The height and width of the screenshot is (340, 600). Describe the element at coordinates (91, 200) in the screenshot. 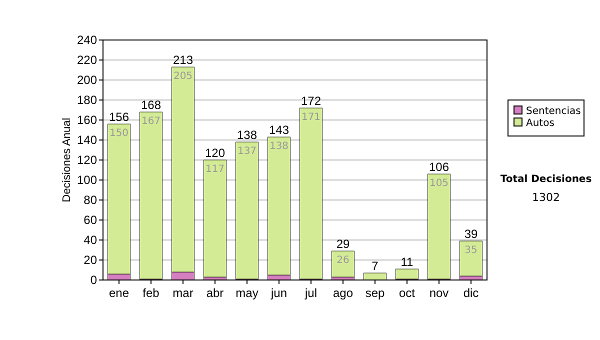

I see `y-tick-label: 80` at that location.